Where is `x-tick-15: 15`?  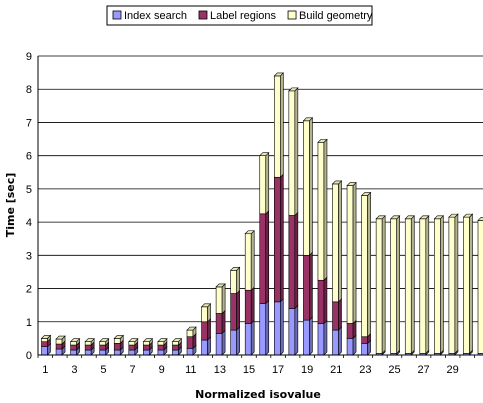 x-tick-15: 15 is located at coordinates (249, 370).